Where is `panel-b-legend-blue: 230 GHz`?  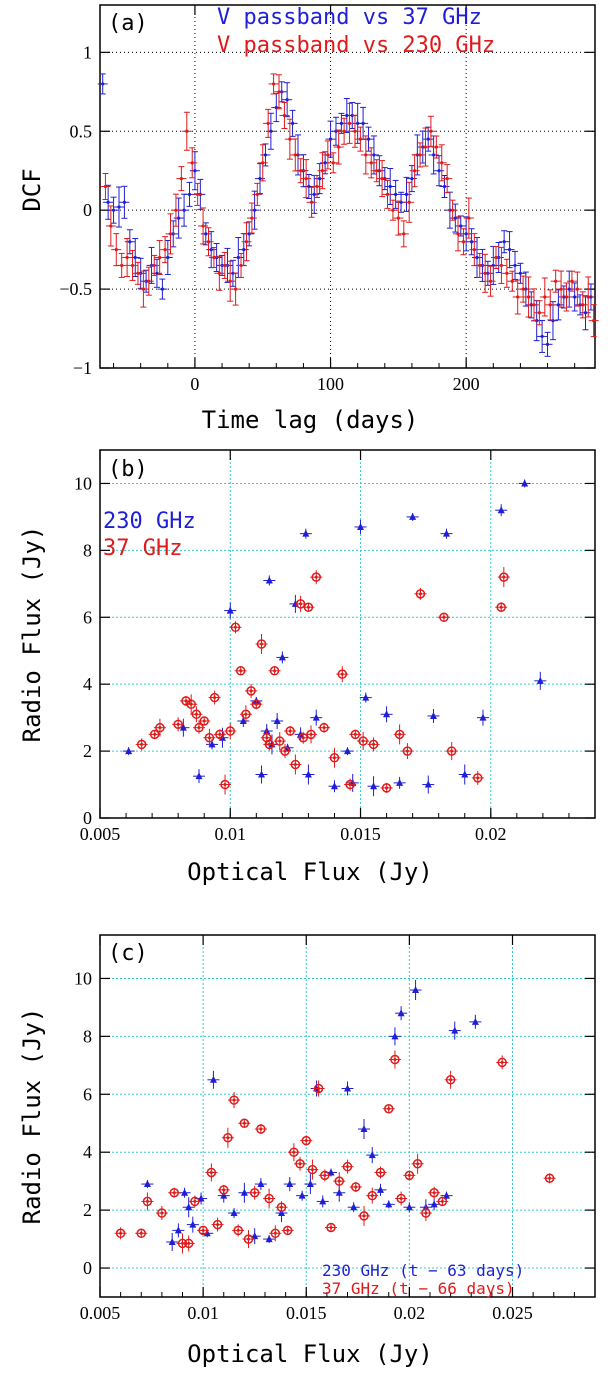
panel-b-legend-blue: 230 GHz is located at coordinates (149, 521).